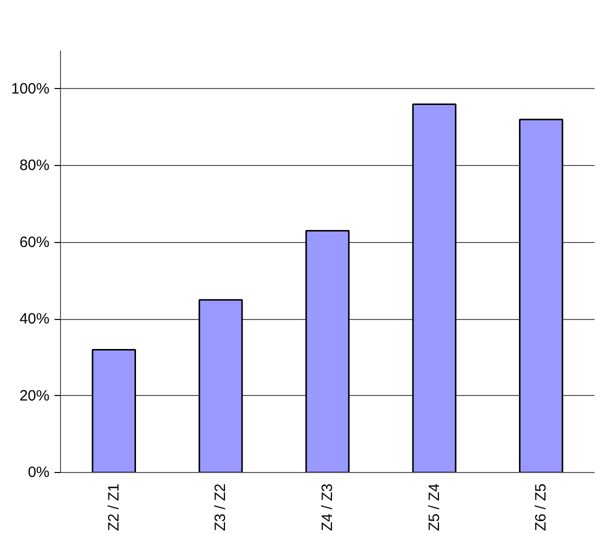 The image size is (608, 534). Describe the element at coordinates (34, 319) in the screenshot. I see `y-tick-label: 40%` at that location.